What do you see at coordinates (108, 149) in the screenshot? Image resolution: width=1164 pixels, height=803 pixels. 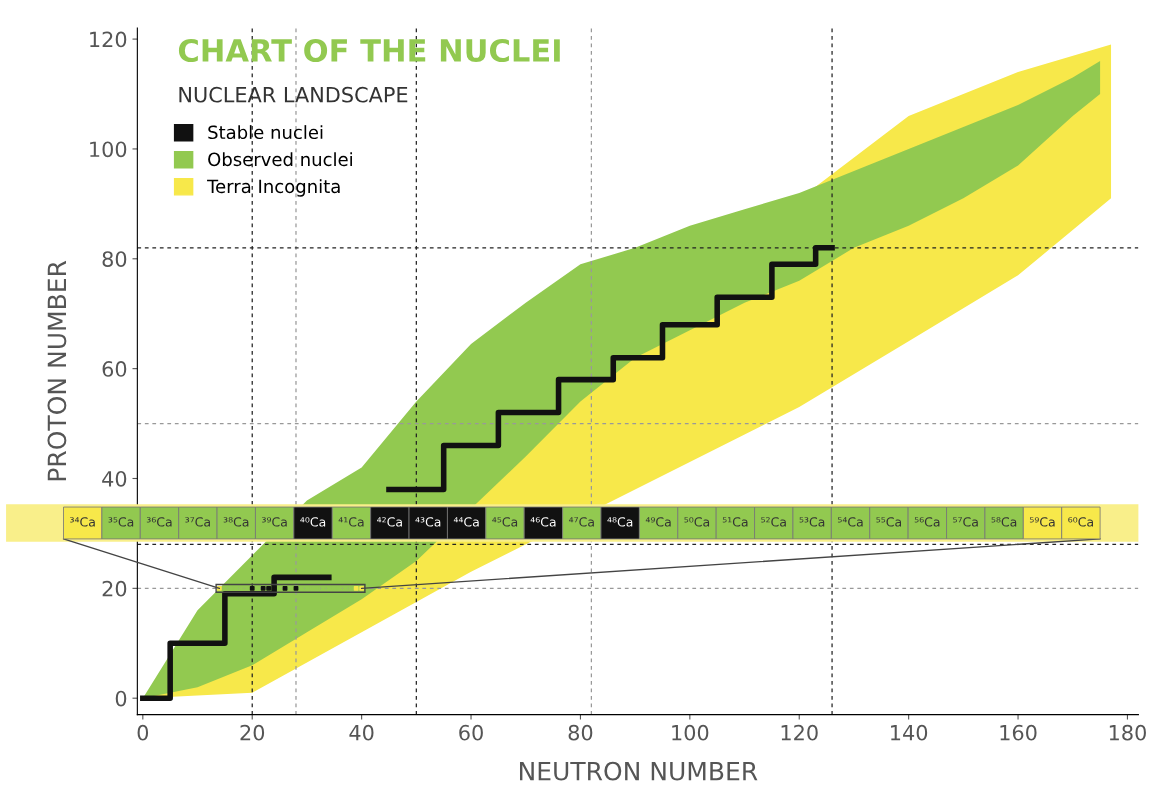 I see `y-tick-label: 100` at bounding box center [108, 149].